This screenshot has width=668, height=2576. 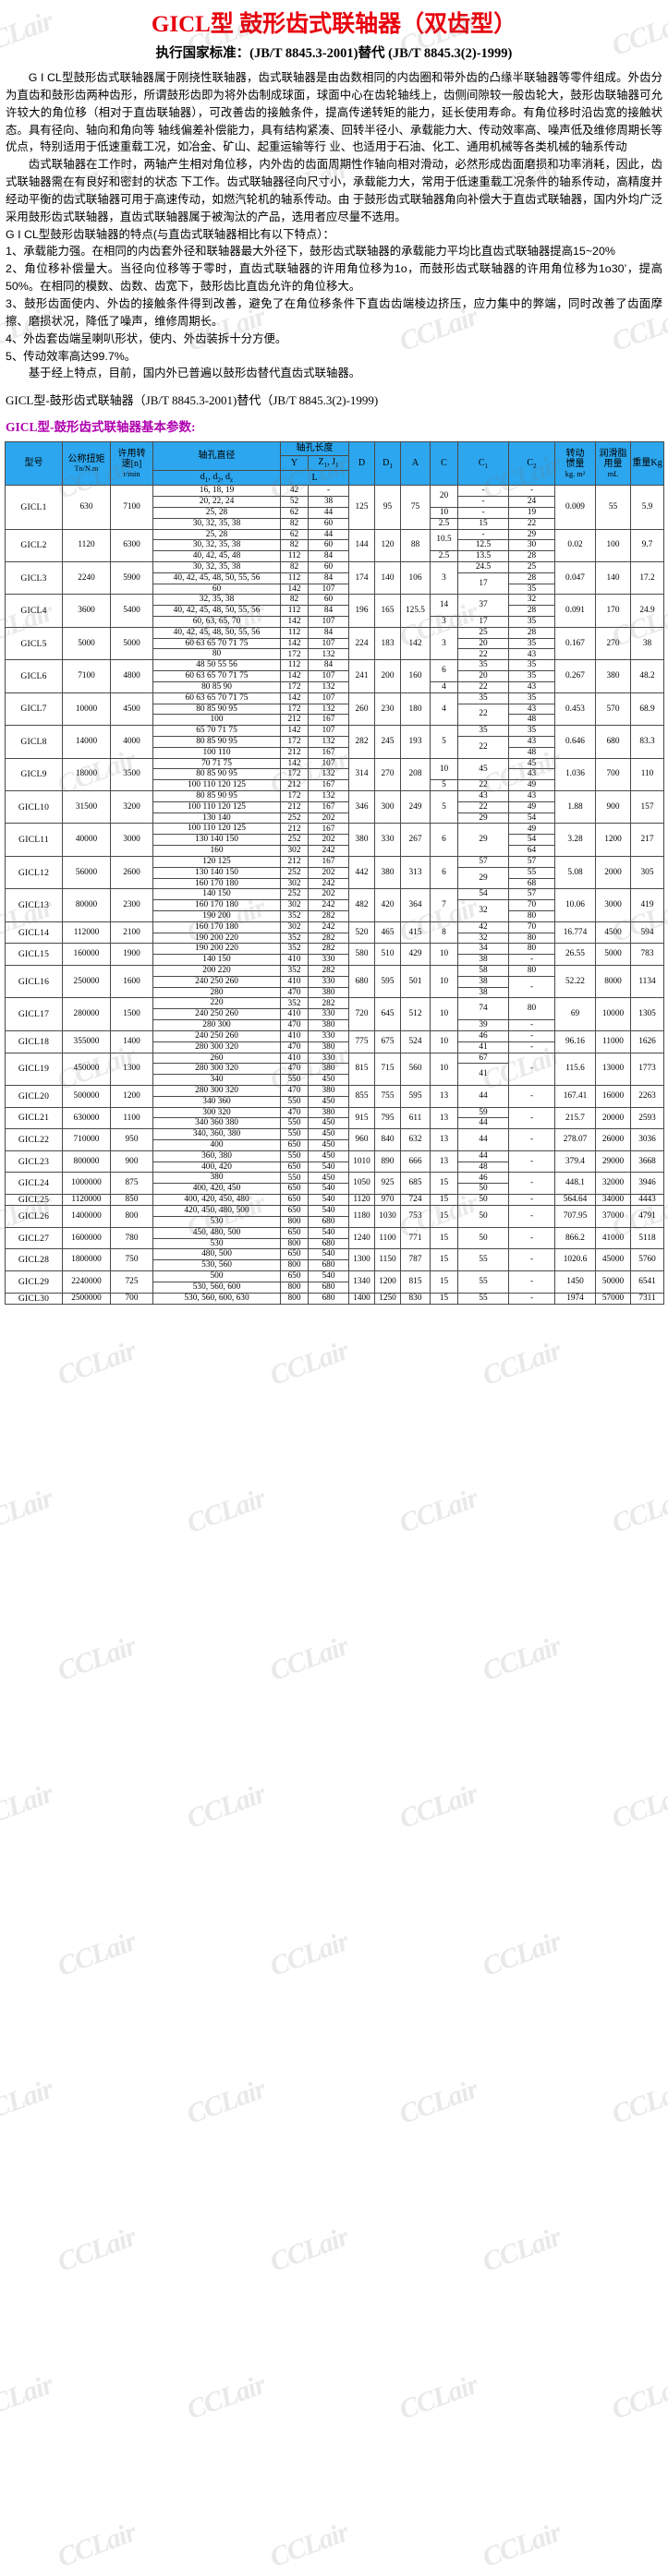 What do you see at coordinates (647, 807) in the screenshot?
I see `cell-weight: 157` at bounding box center [647, 807].